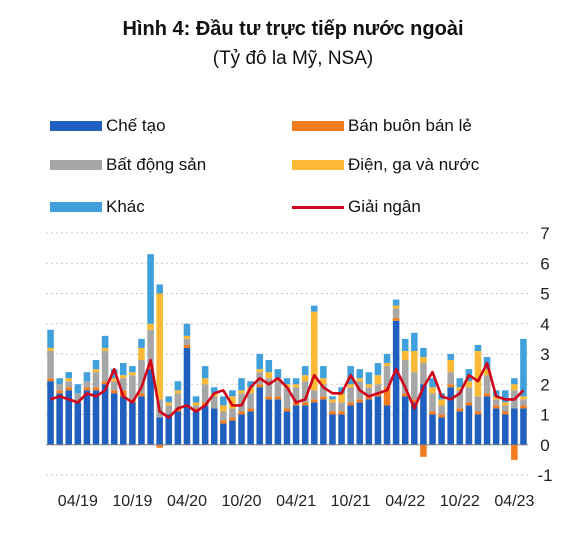 Image resolution: width=586 pixels, height=533 pixels. I want to click on legend-swatch-other, so click(76, 207).